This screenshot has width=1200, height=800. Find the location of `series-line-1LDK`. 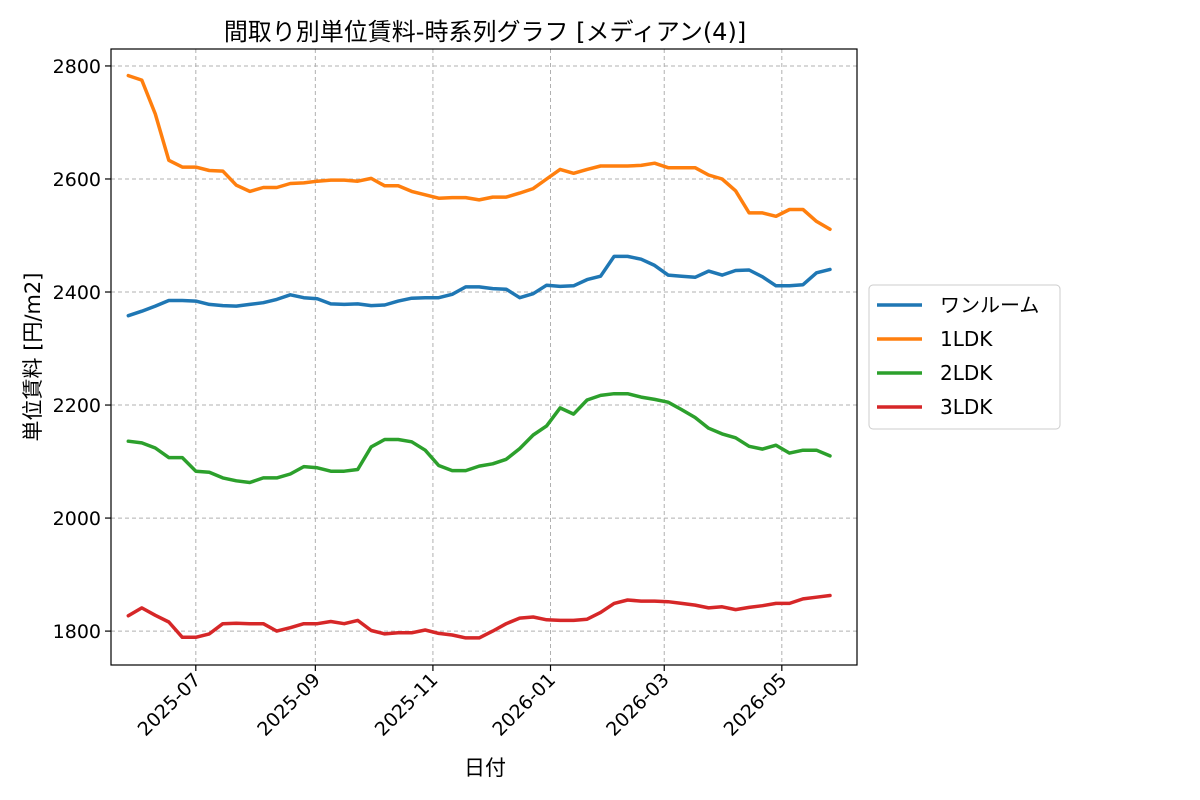

series-line-1LDK is located at coordinates (479, 152).